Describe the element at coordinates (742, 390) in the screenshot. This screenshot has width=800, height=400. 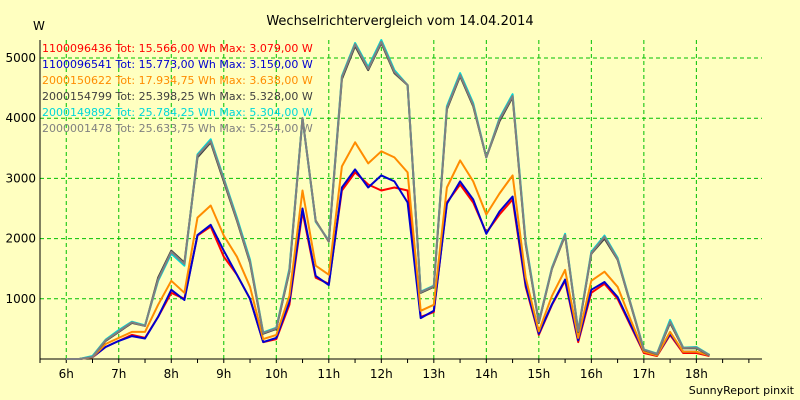
I see `credit-label: SunnyReport pinxit` at that location.